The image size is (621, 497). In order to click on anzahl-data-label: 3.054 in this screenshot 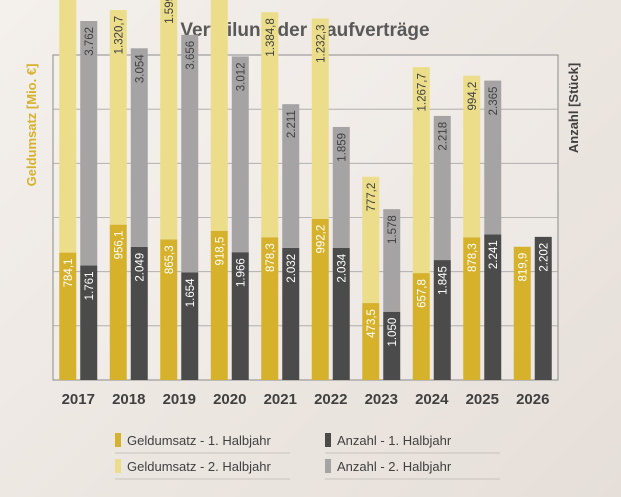, I will do `click(140, 68)`.